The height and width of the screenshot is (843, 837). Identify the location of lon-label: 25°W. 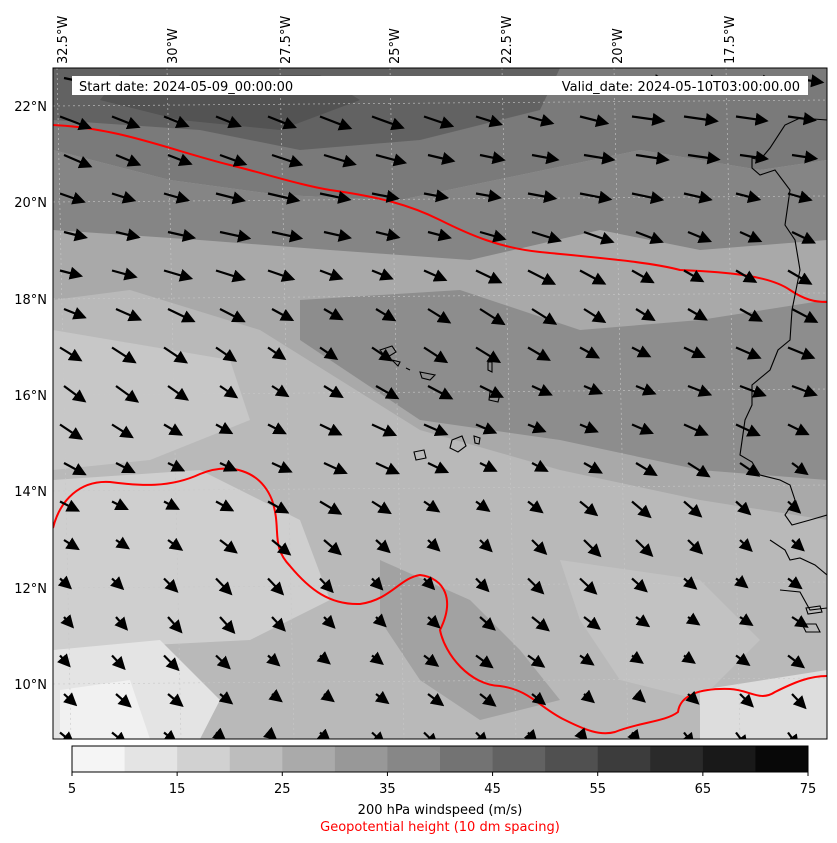
(395, 46).